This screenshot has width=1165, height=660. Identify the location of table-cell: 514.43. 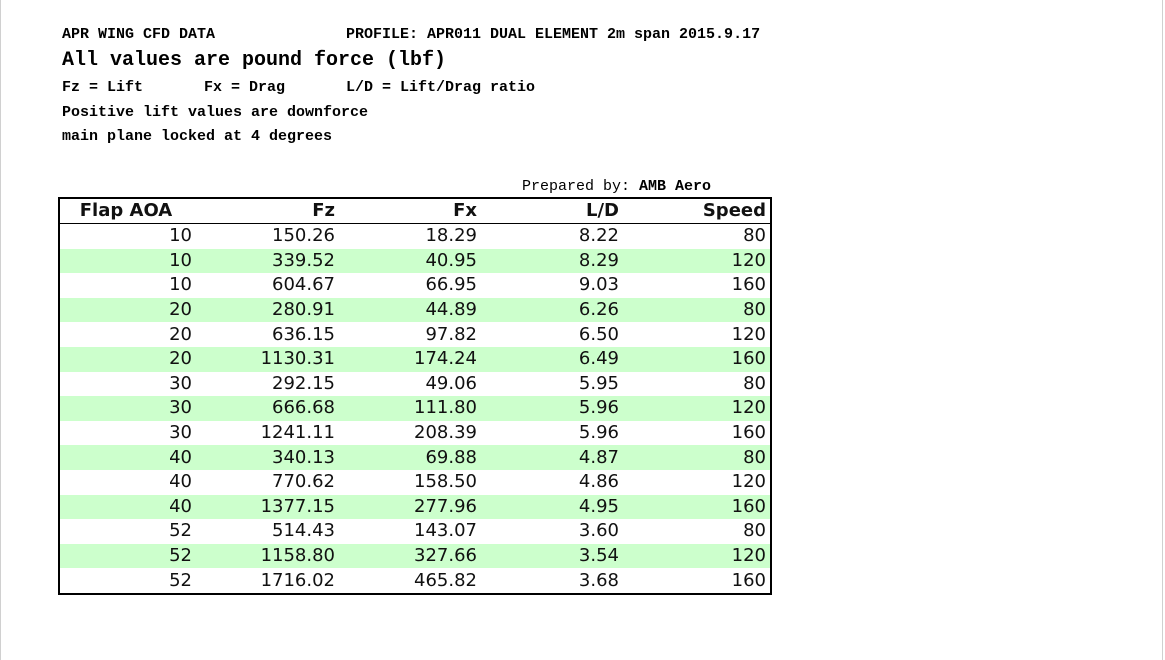
(303, 531).